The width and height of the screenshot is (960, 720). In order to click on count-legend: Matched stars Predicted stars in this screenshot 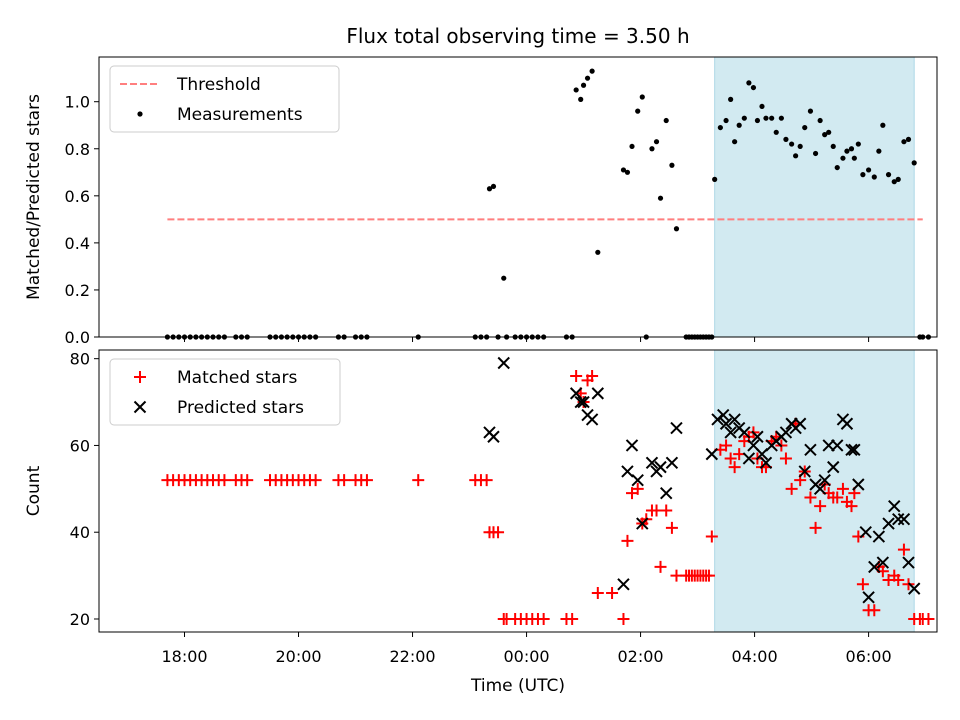, I will do `click(225, 392)`.